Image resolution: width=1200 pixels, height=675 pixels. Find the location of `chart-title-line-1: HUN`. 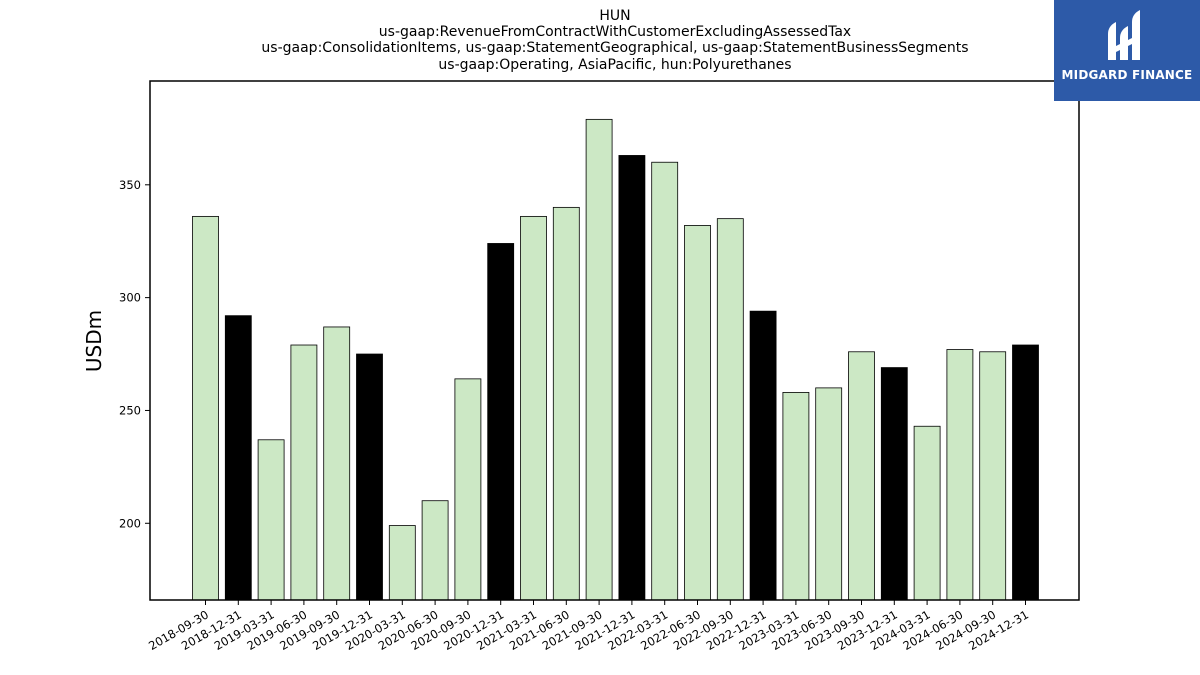

chart-title-line-1: HUN is located at coordinates (614, 16).